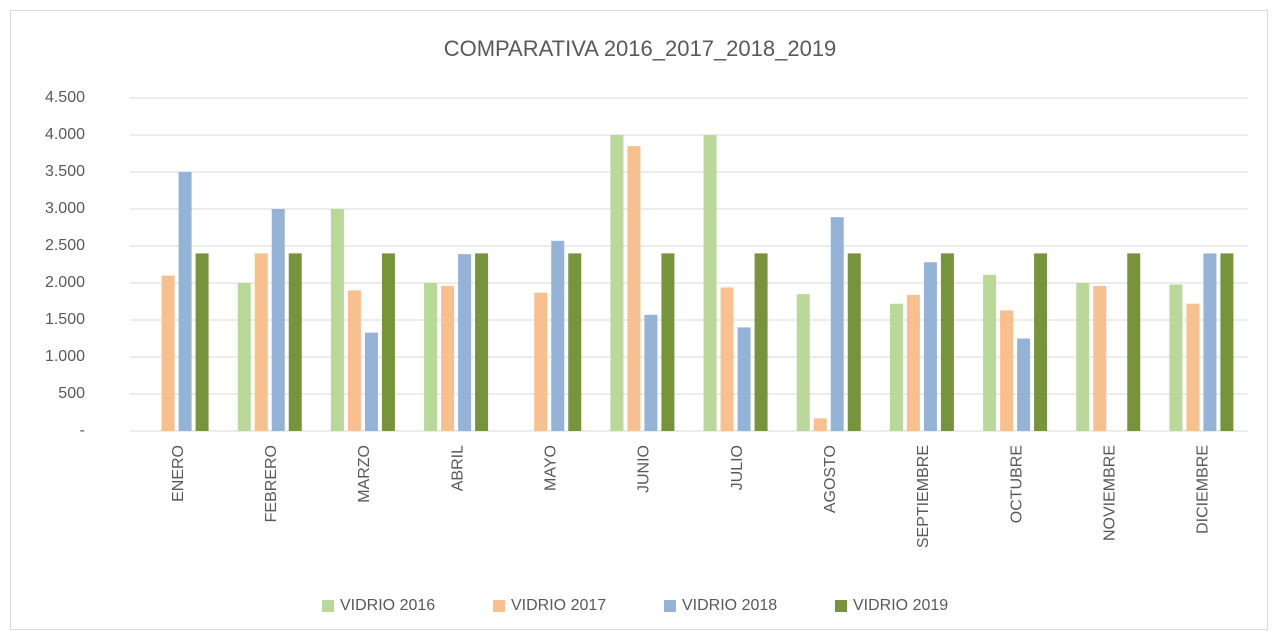 Image resolution: width=1278 pixels, height=639 pixels. What do you see at coordinates (65, 97) in the screenshot?
I see `y-tick-label: 4.500` at bounding box center [65, 97].